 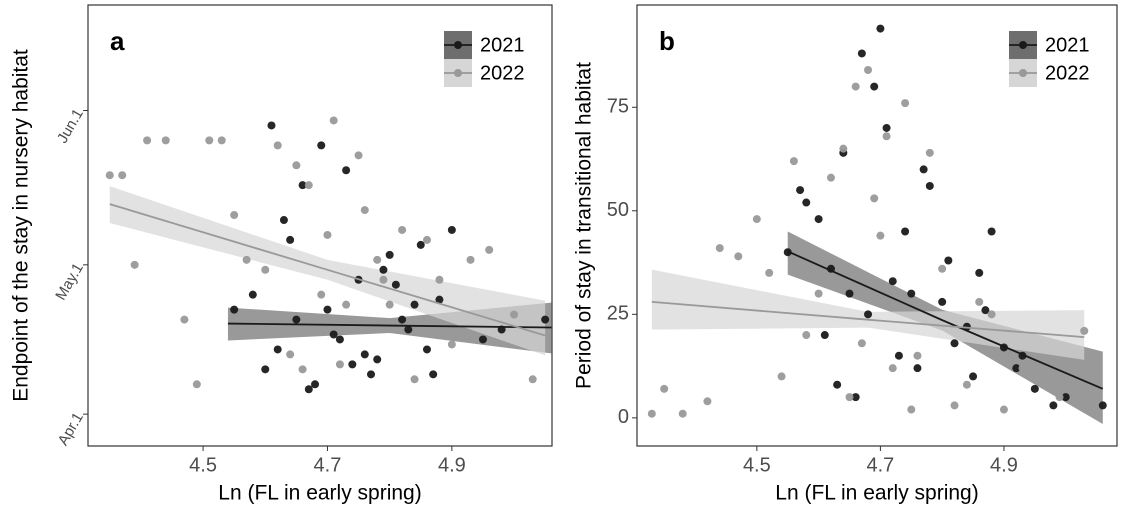 I want to click on legend-label: 2021, so click(x=1067, y=45).